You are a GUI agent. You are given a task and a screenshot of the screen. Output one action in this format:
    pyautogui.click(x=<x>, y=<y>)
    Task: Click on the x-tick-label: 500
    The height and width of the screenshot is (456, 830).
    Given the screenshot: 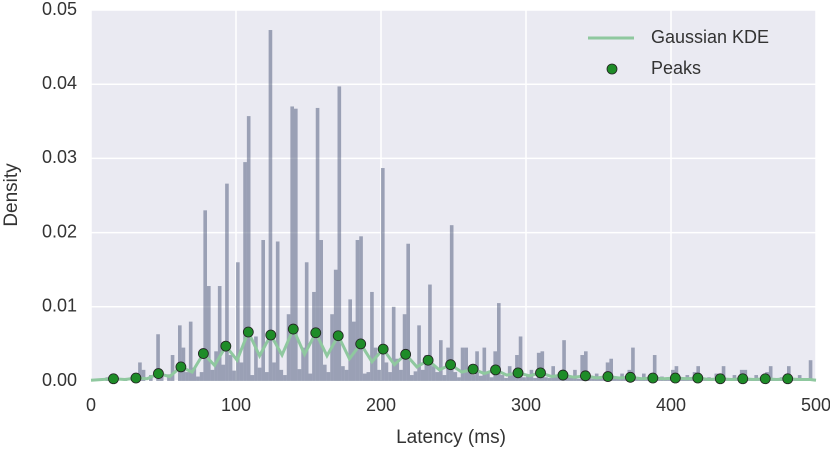 What is the action you would take?
    pyautogui.click(x=815, y=405)
    